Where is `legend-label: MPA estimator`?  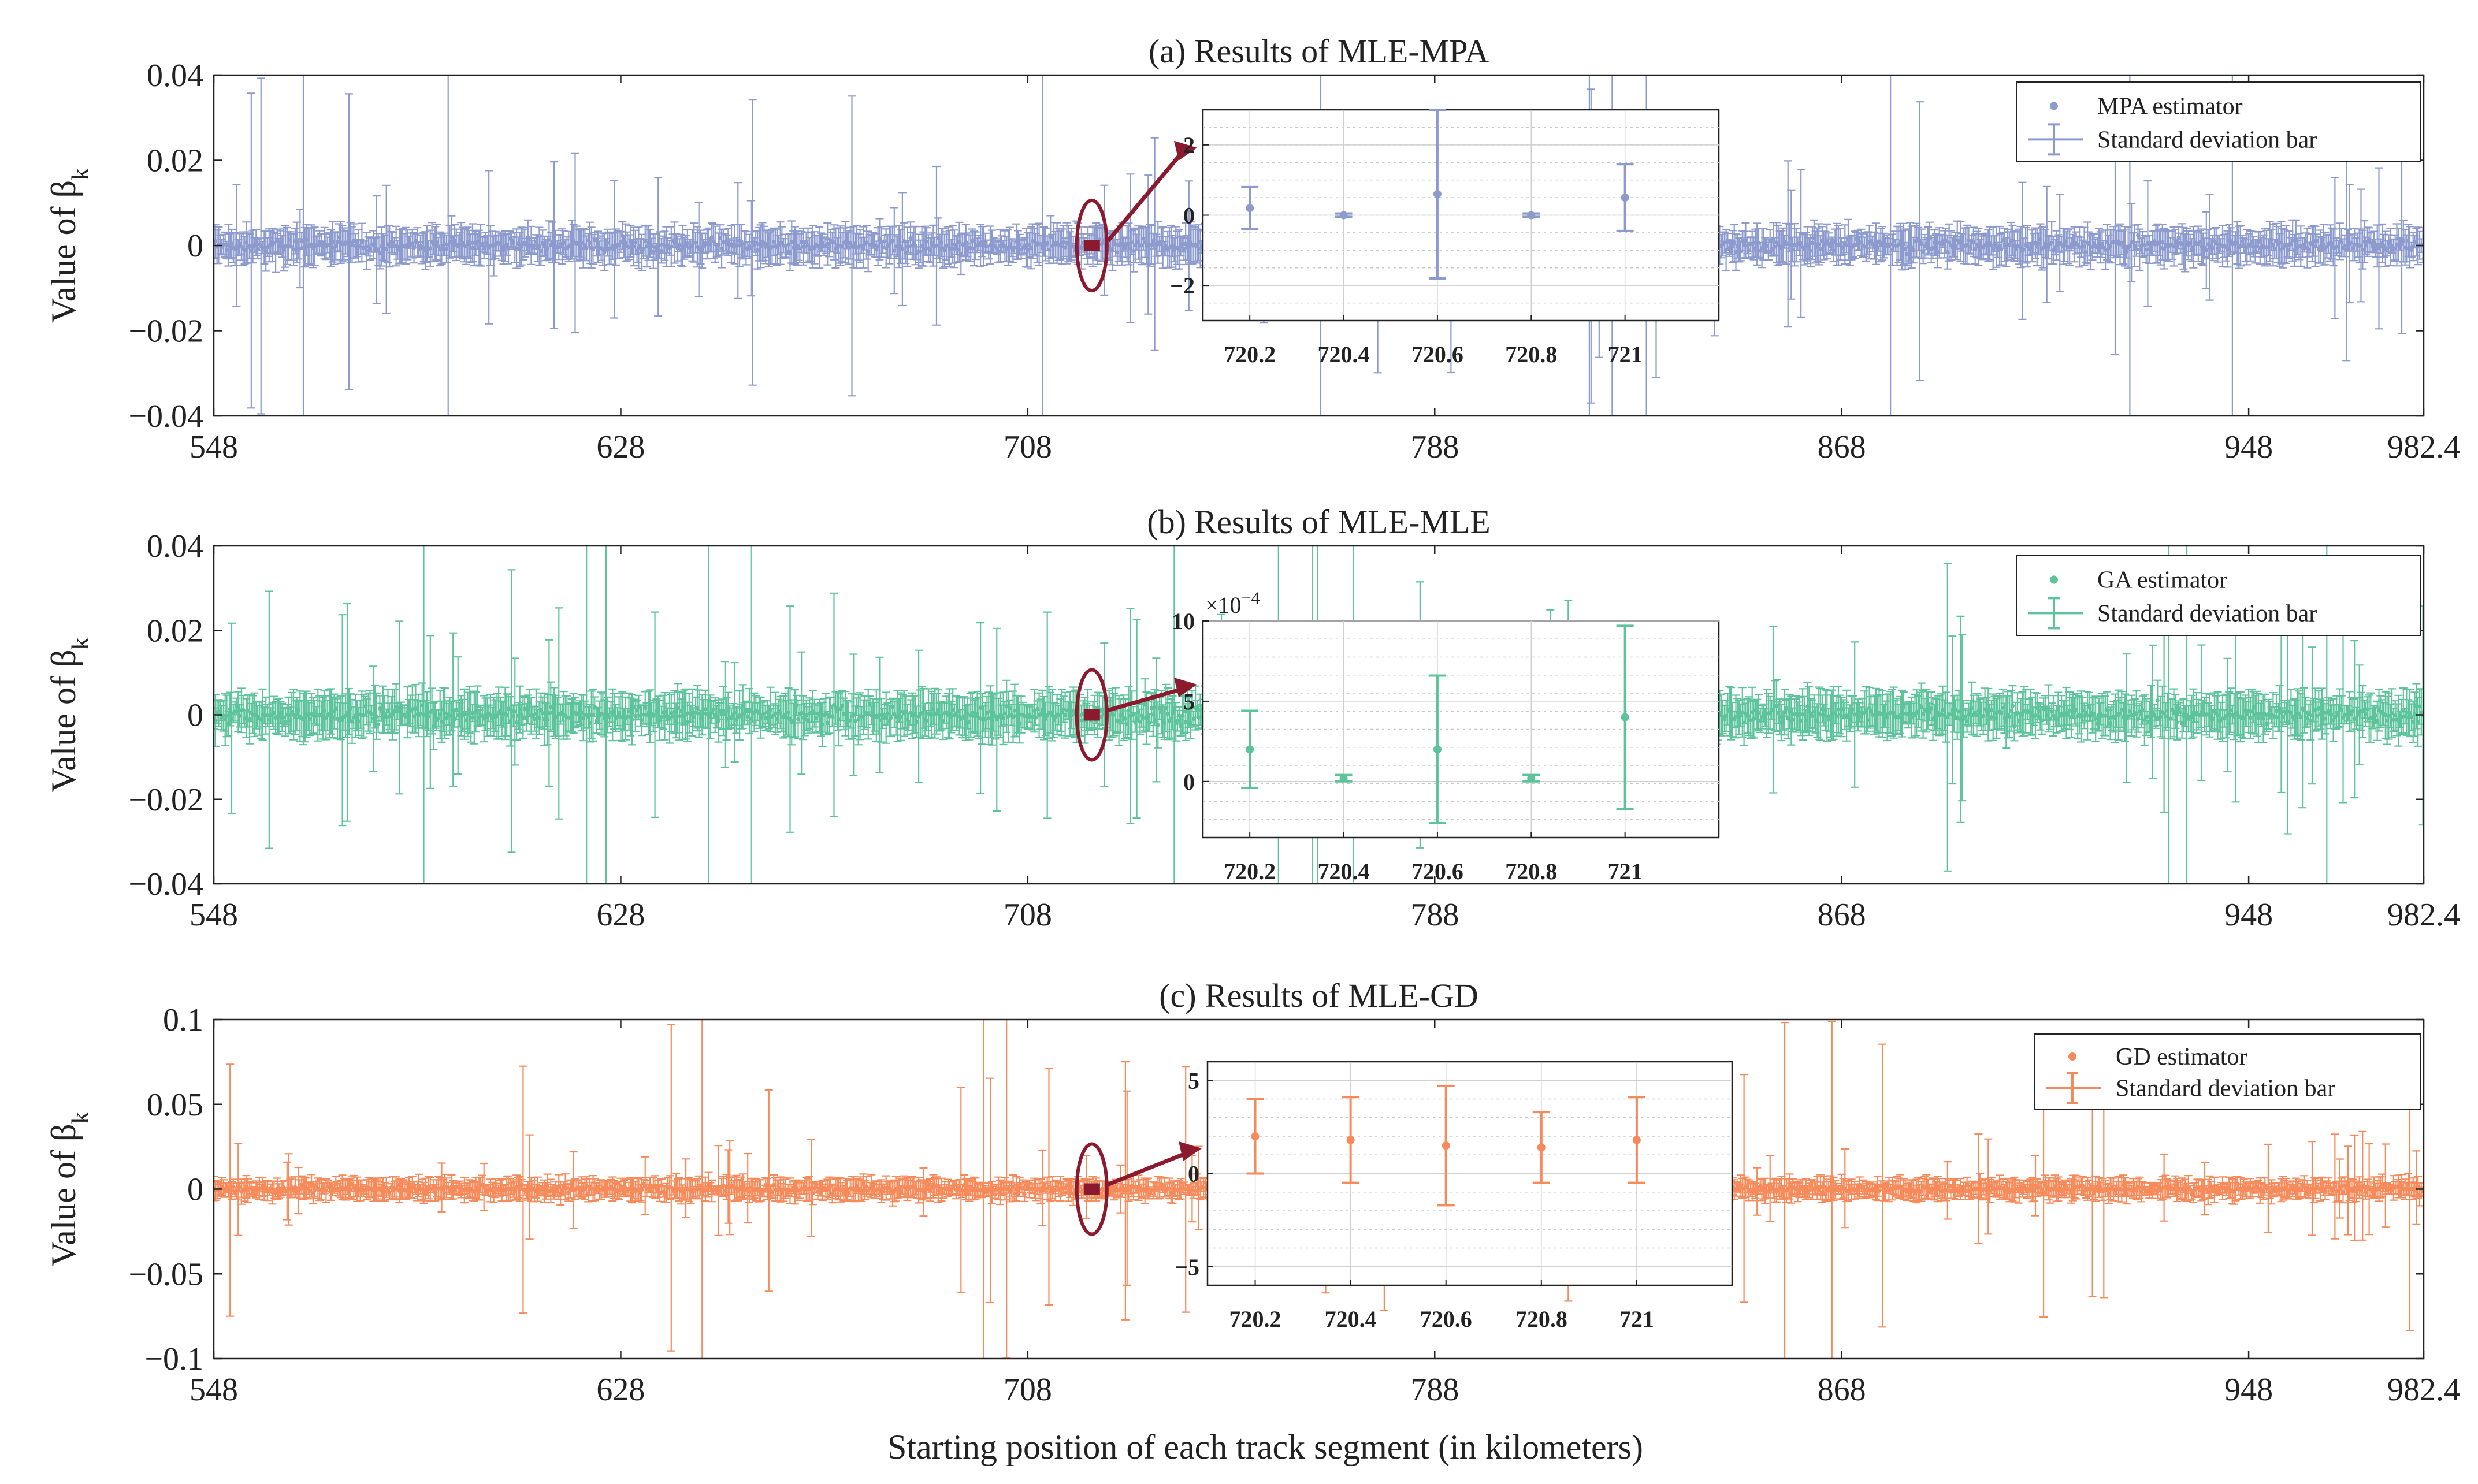
legend-label: MPA estimator is located at coordinates (2170, 106).